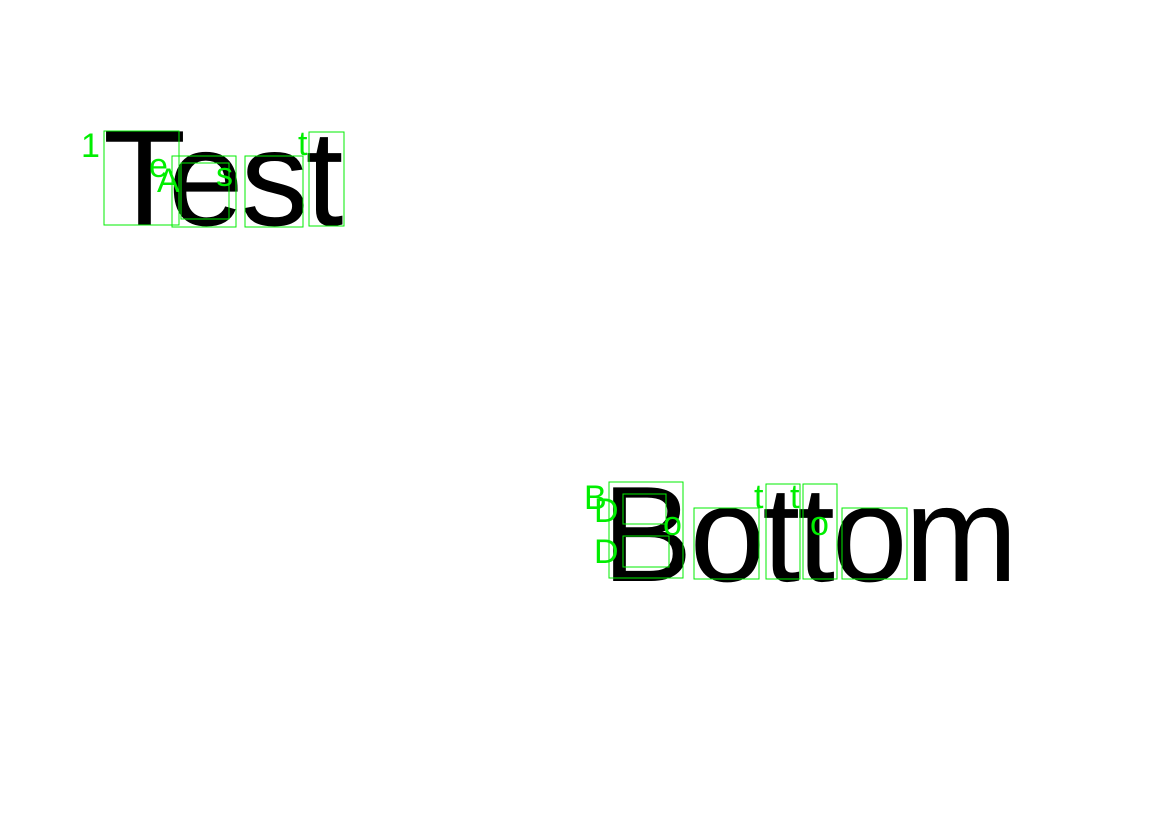  I want to click on box-bottom-o, so click(726, 543).